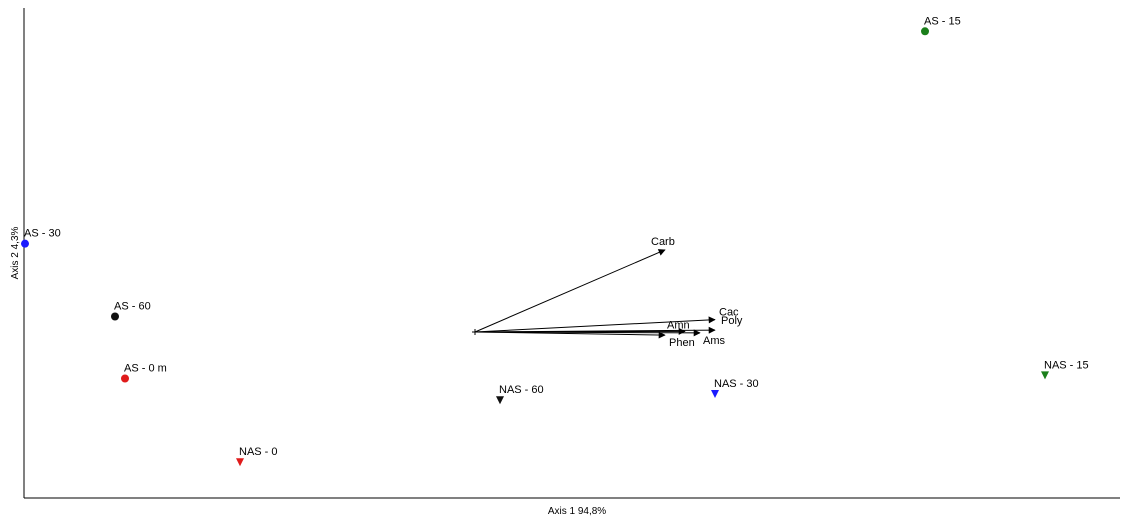 Image resolution: width=1122 pixels, height=518 pixels. What do you see at coordinates (570, 291) in the screenshot?
I see `vector-arrow-carb` at bounding box center [570, 291].